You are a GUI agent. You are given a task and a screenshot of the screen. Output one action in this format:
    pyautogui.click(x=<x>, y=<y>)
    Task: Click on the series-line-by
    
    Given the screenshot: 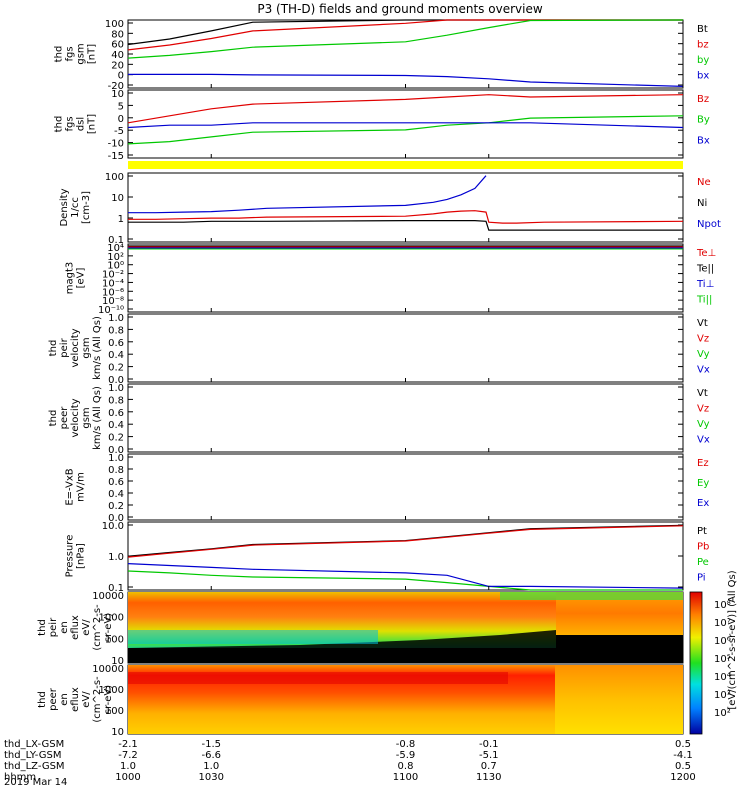 What is the action you would take?
    pyautogui.click(x=405, y=39)
    